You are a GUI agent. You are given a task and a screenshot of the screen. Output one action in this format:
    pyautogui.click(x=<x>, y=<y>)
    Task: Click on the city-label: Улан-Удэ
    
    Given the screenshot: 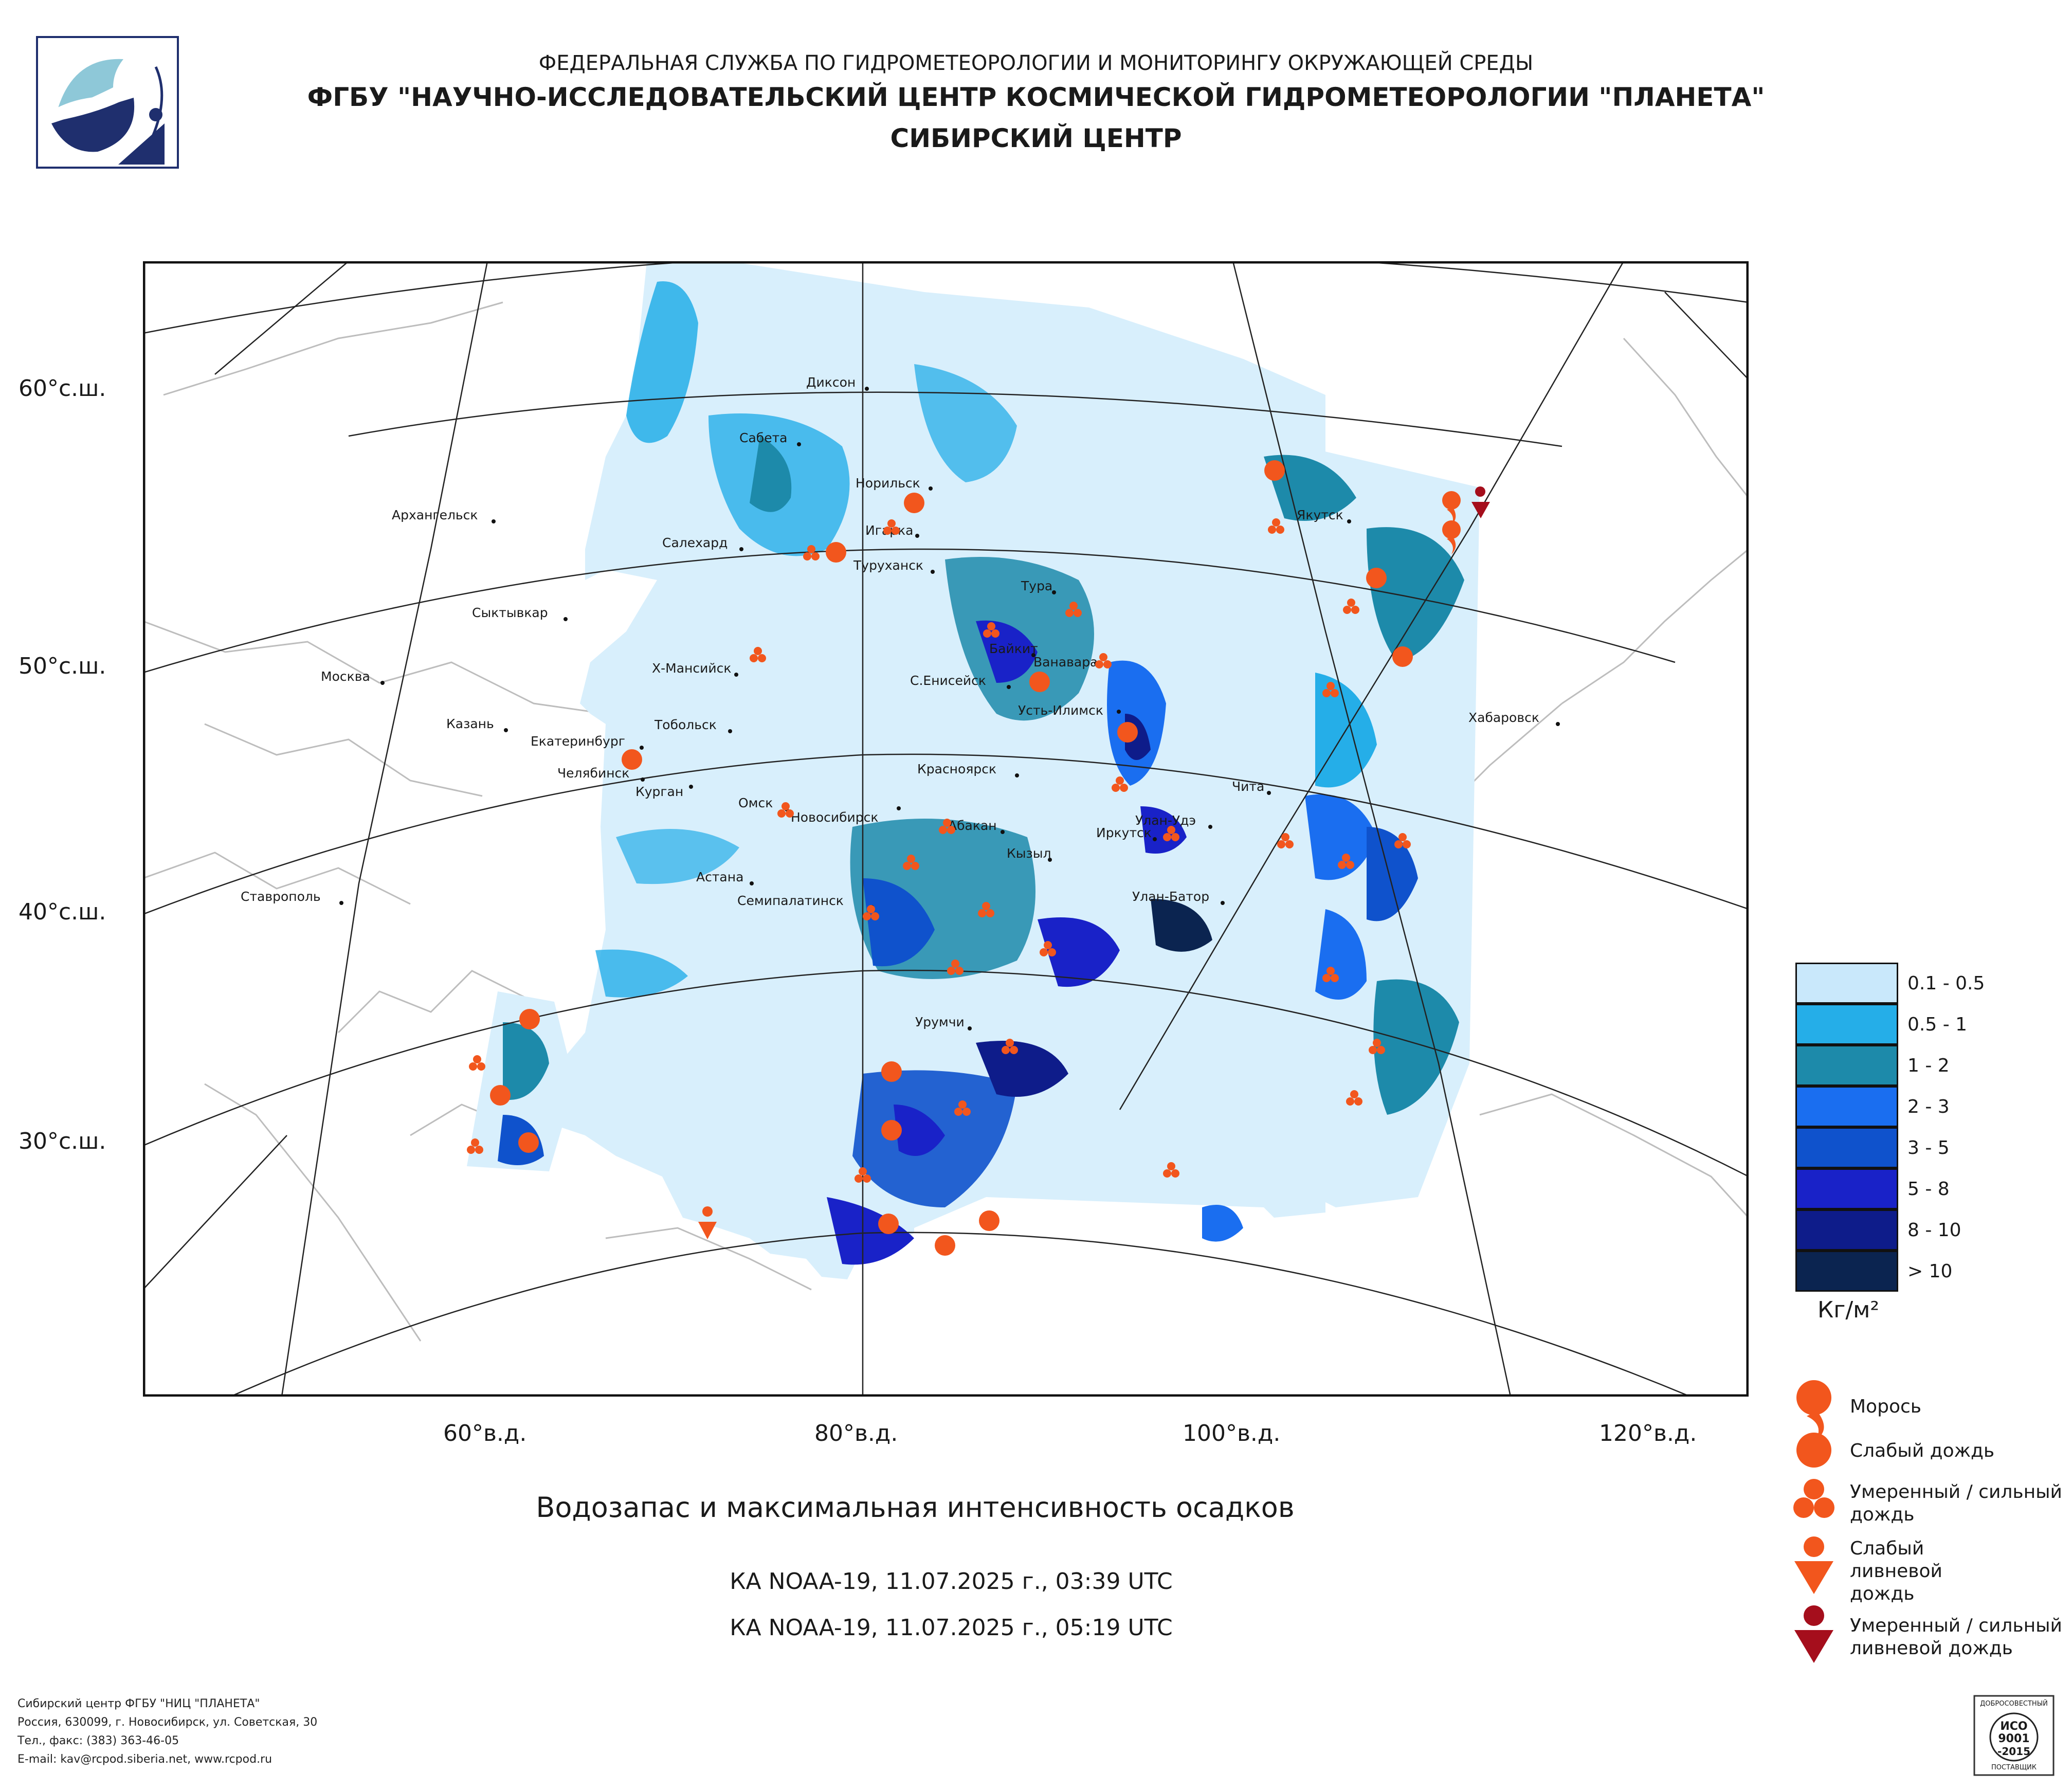 What is the action you would take?
    pyautogui.click(x=1165, y=820)
    